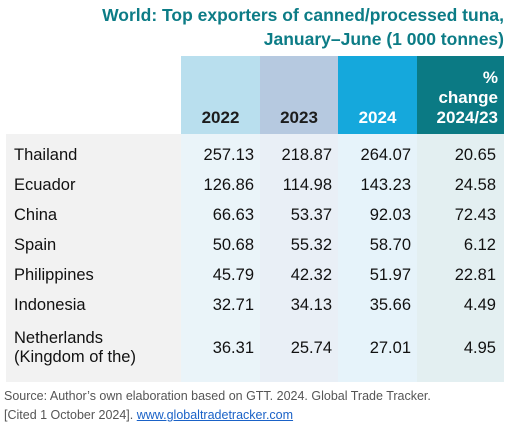  What do you see at coordinates (490, 77) in the screenshot?
I see `header-pct-line-1: %` at bounding box center [490, 77].